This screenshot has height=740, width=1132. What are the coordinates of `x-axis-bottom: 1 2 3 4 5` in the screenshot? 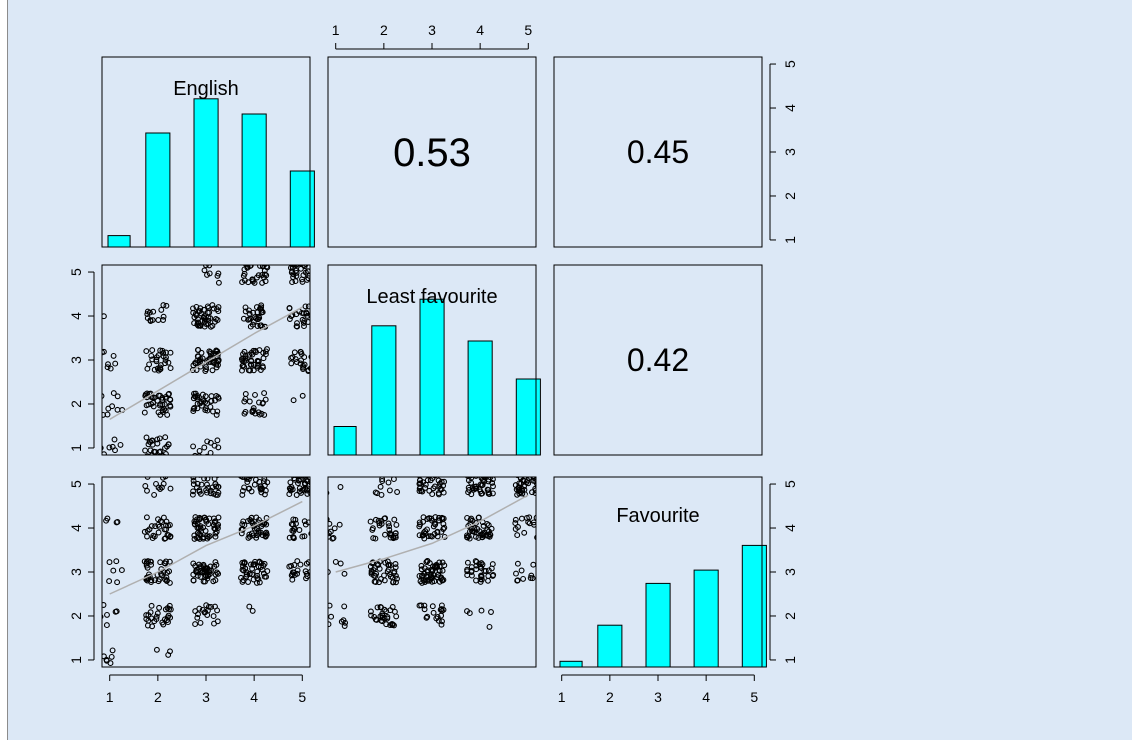 It's located at (206, 689).